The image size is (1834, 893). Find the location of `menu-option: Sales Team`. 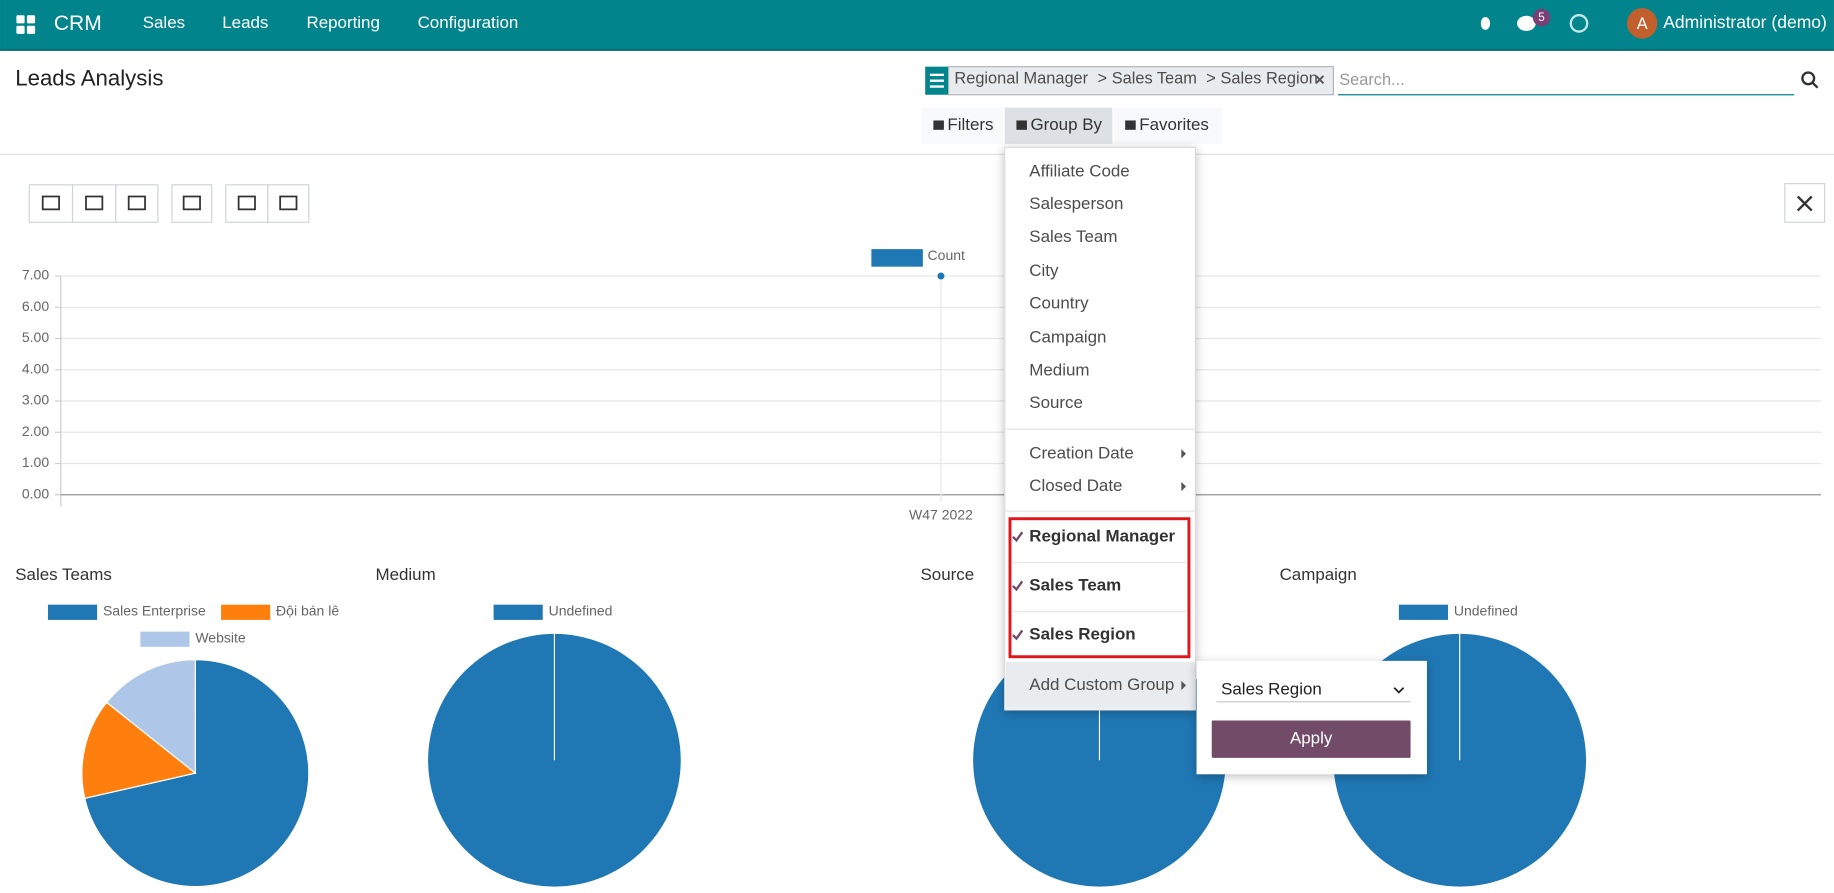

menu-option: Sales Team is located at coordinates (1073, 236).